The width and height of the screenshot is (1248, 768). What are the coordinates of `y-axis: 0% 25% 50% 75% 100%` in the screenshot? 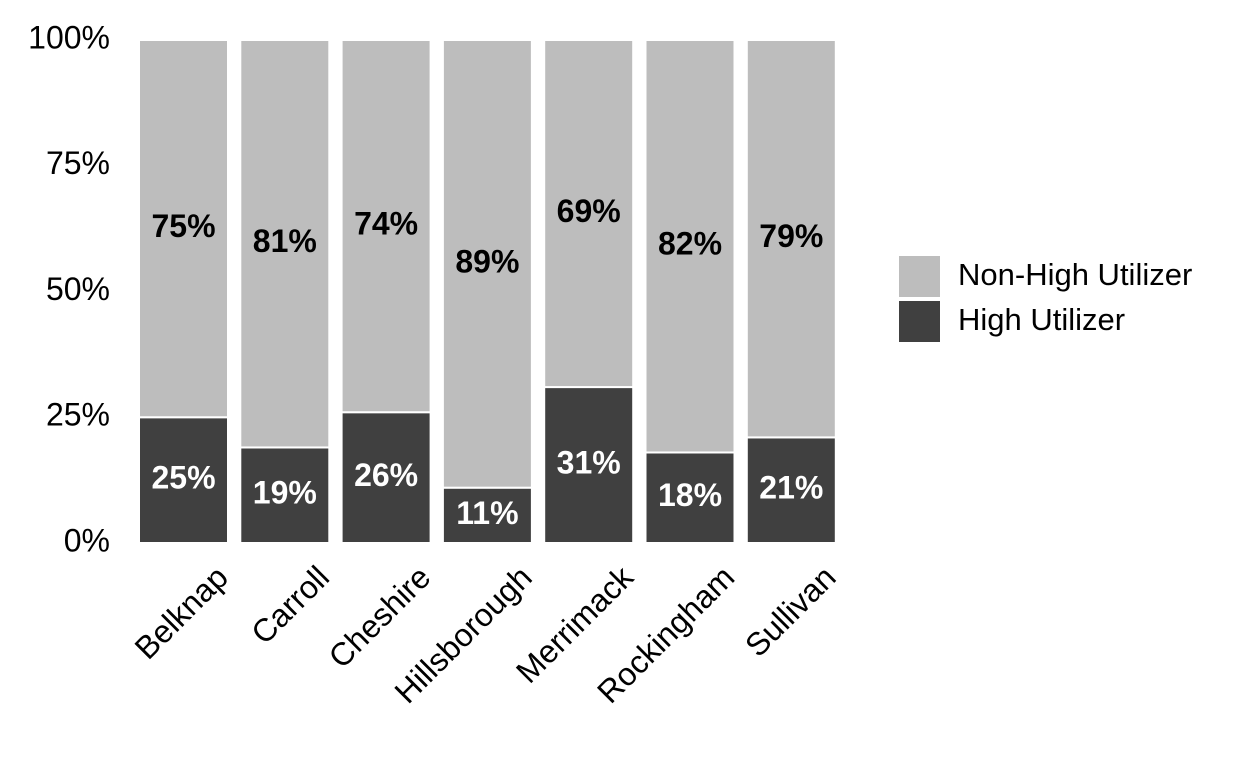 It's located at (69, 288).